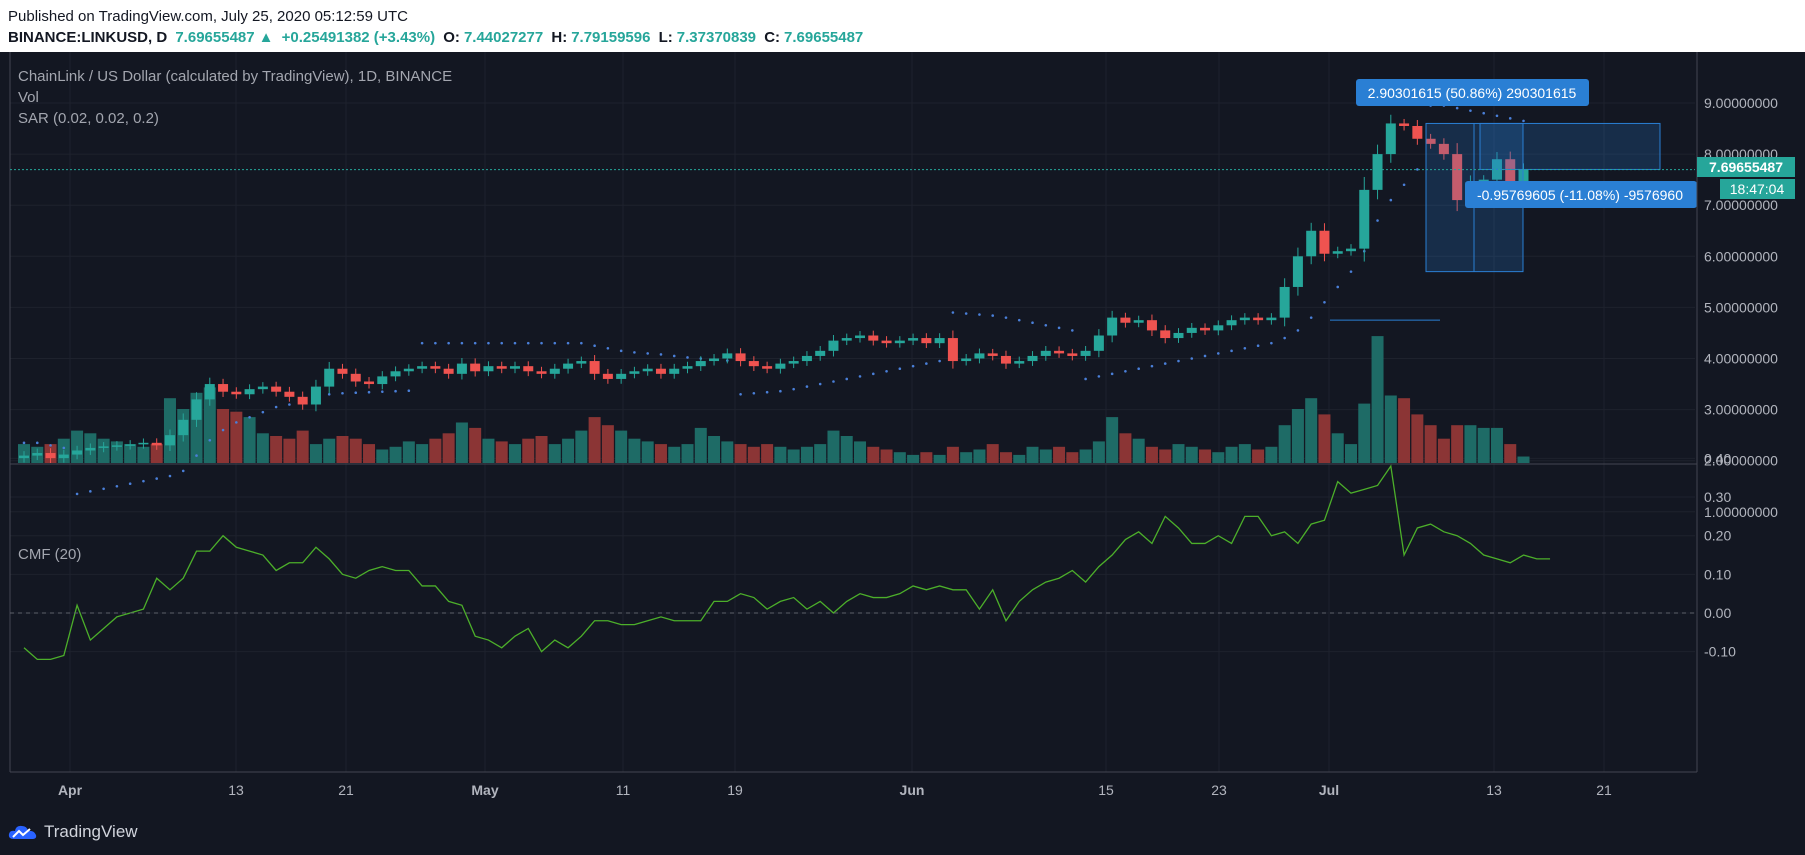 The width and height of the screenshot is (1805, 855). What do you see at coordinates (70, 790) in the screenshot?
I see `date-tick-label: Apr` at bounding box center [70, 790].